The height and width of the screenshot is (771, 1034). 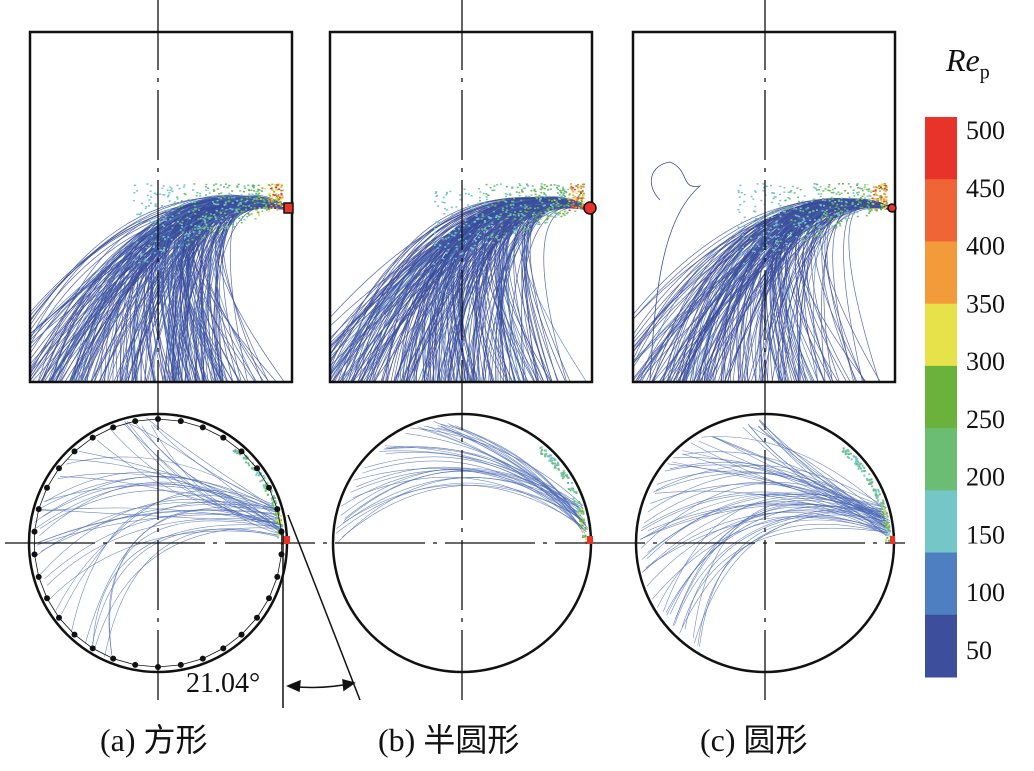 I want to click on cross-section-trajectory, so click(x=818, y=472).